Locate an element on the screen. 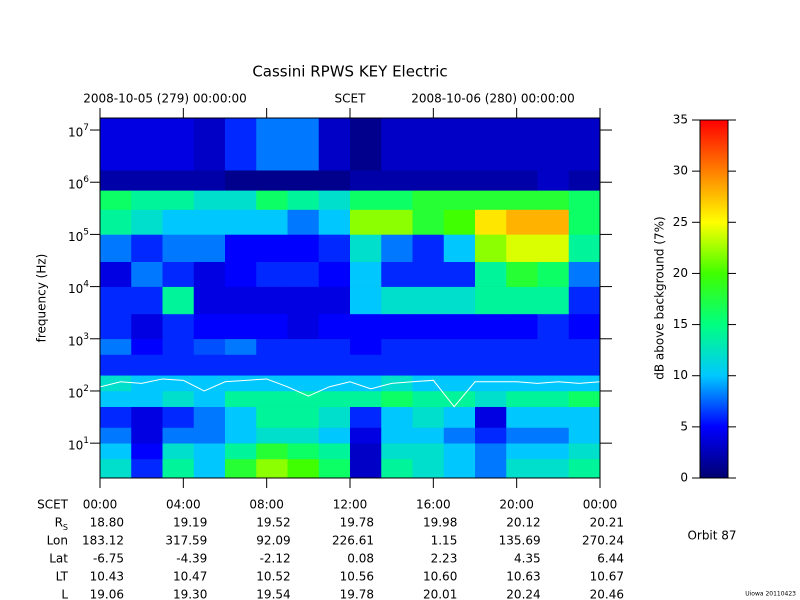 The width and height of the screenshot is (800, 600). end-label: 2008-10-06 (280) 00:00:00 is located at coordinates (493, 99).